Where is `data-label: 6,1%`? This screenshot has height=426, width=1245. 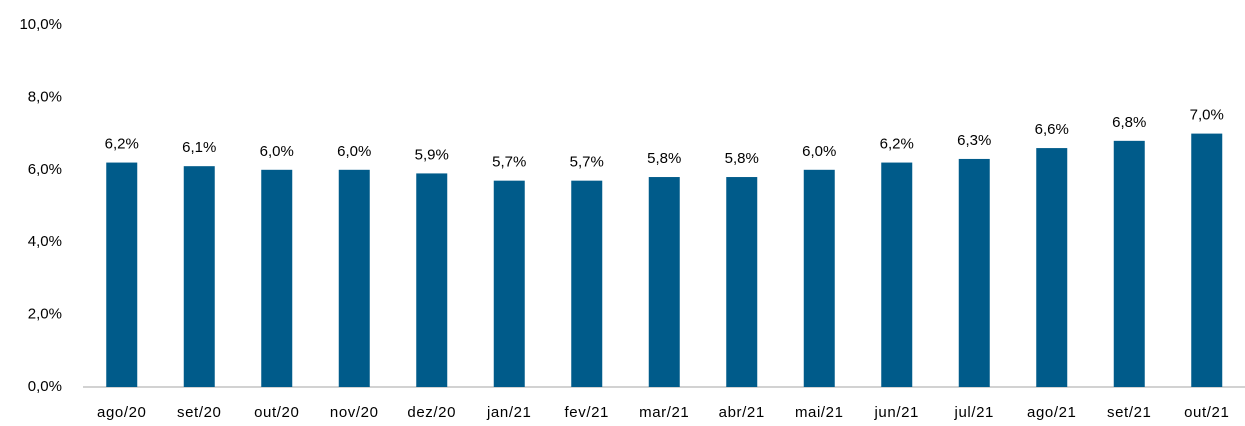
data-label: 6,1% is located at coordinates (199, 147).